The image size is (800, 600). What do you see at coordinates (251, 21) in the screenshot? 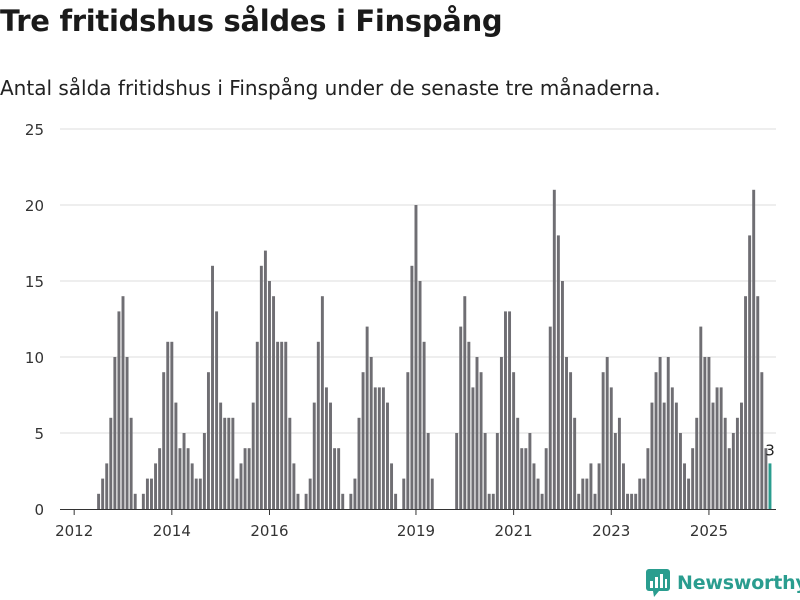
I see `chart-title: Tre fritidshus såldes i Finspång` at bounding box center [251, 21].